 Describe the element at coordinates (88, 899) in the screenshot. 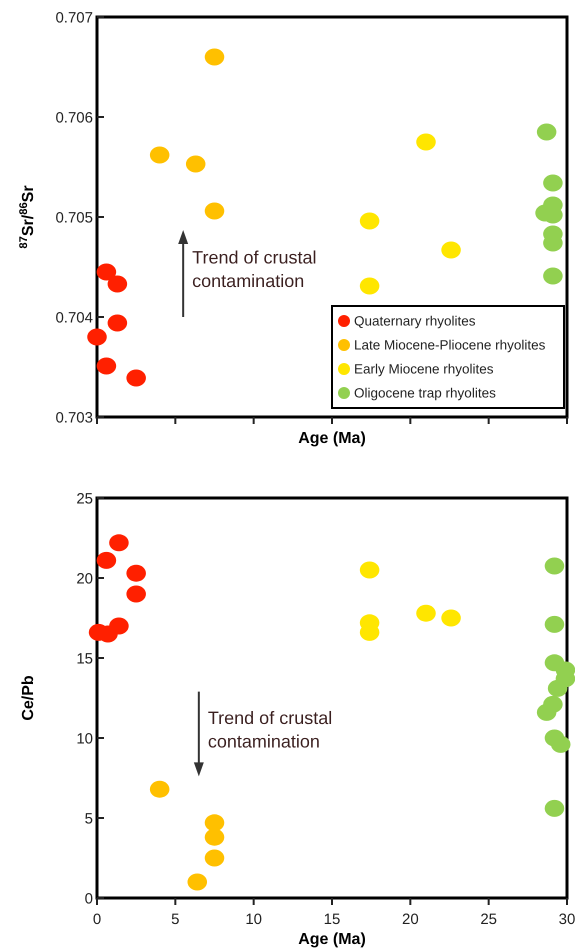

I see `y-tick-label: 0` at that location.